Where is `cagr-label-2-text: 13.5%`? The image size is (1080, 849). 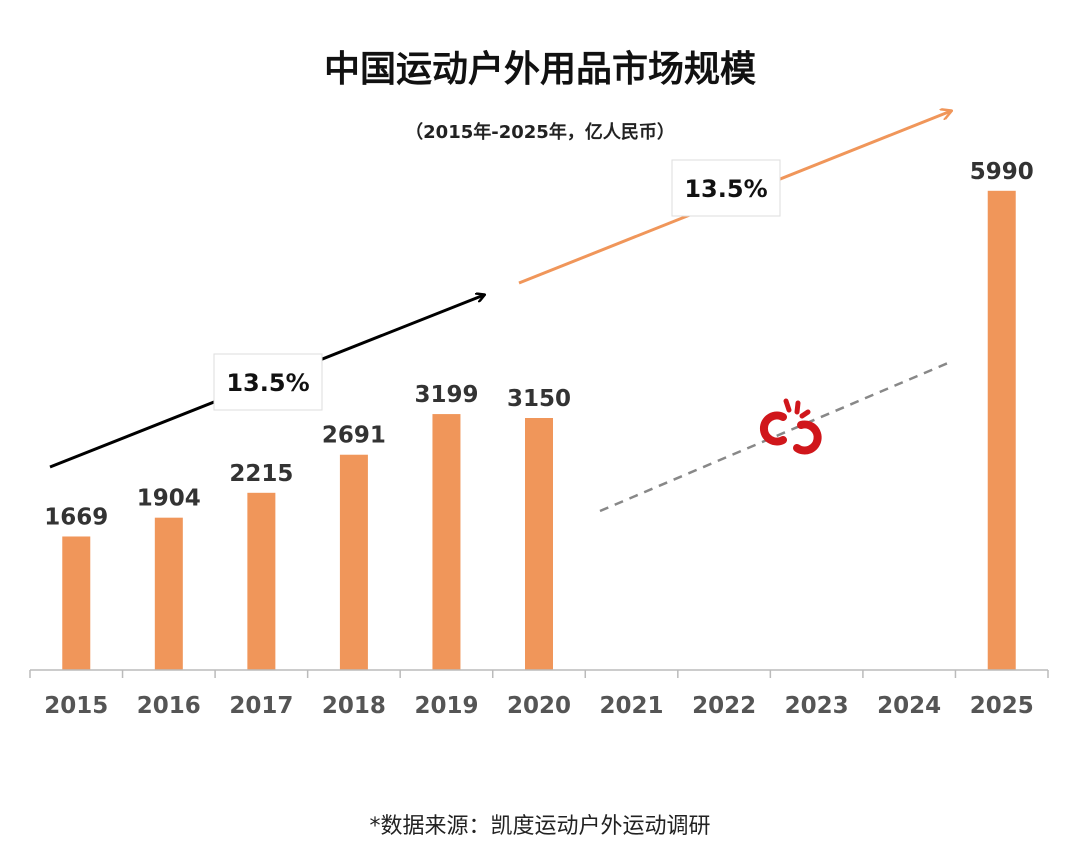 cagr-label-2-text: 13.5% is located at coordinates (725, 189).